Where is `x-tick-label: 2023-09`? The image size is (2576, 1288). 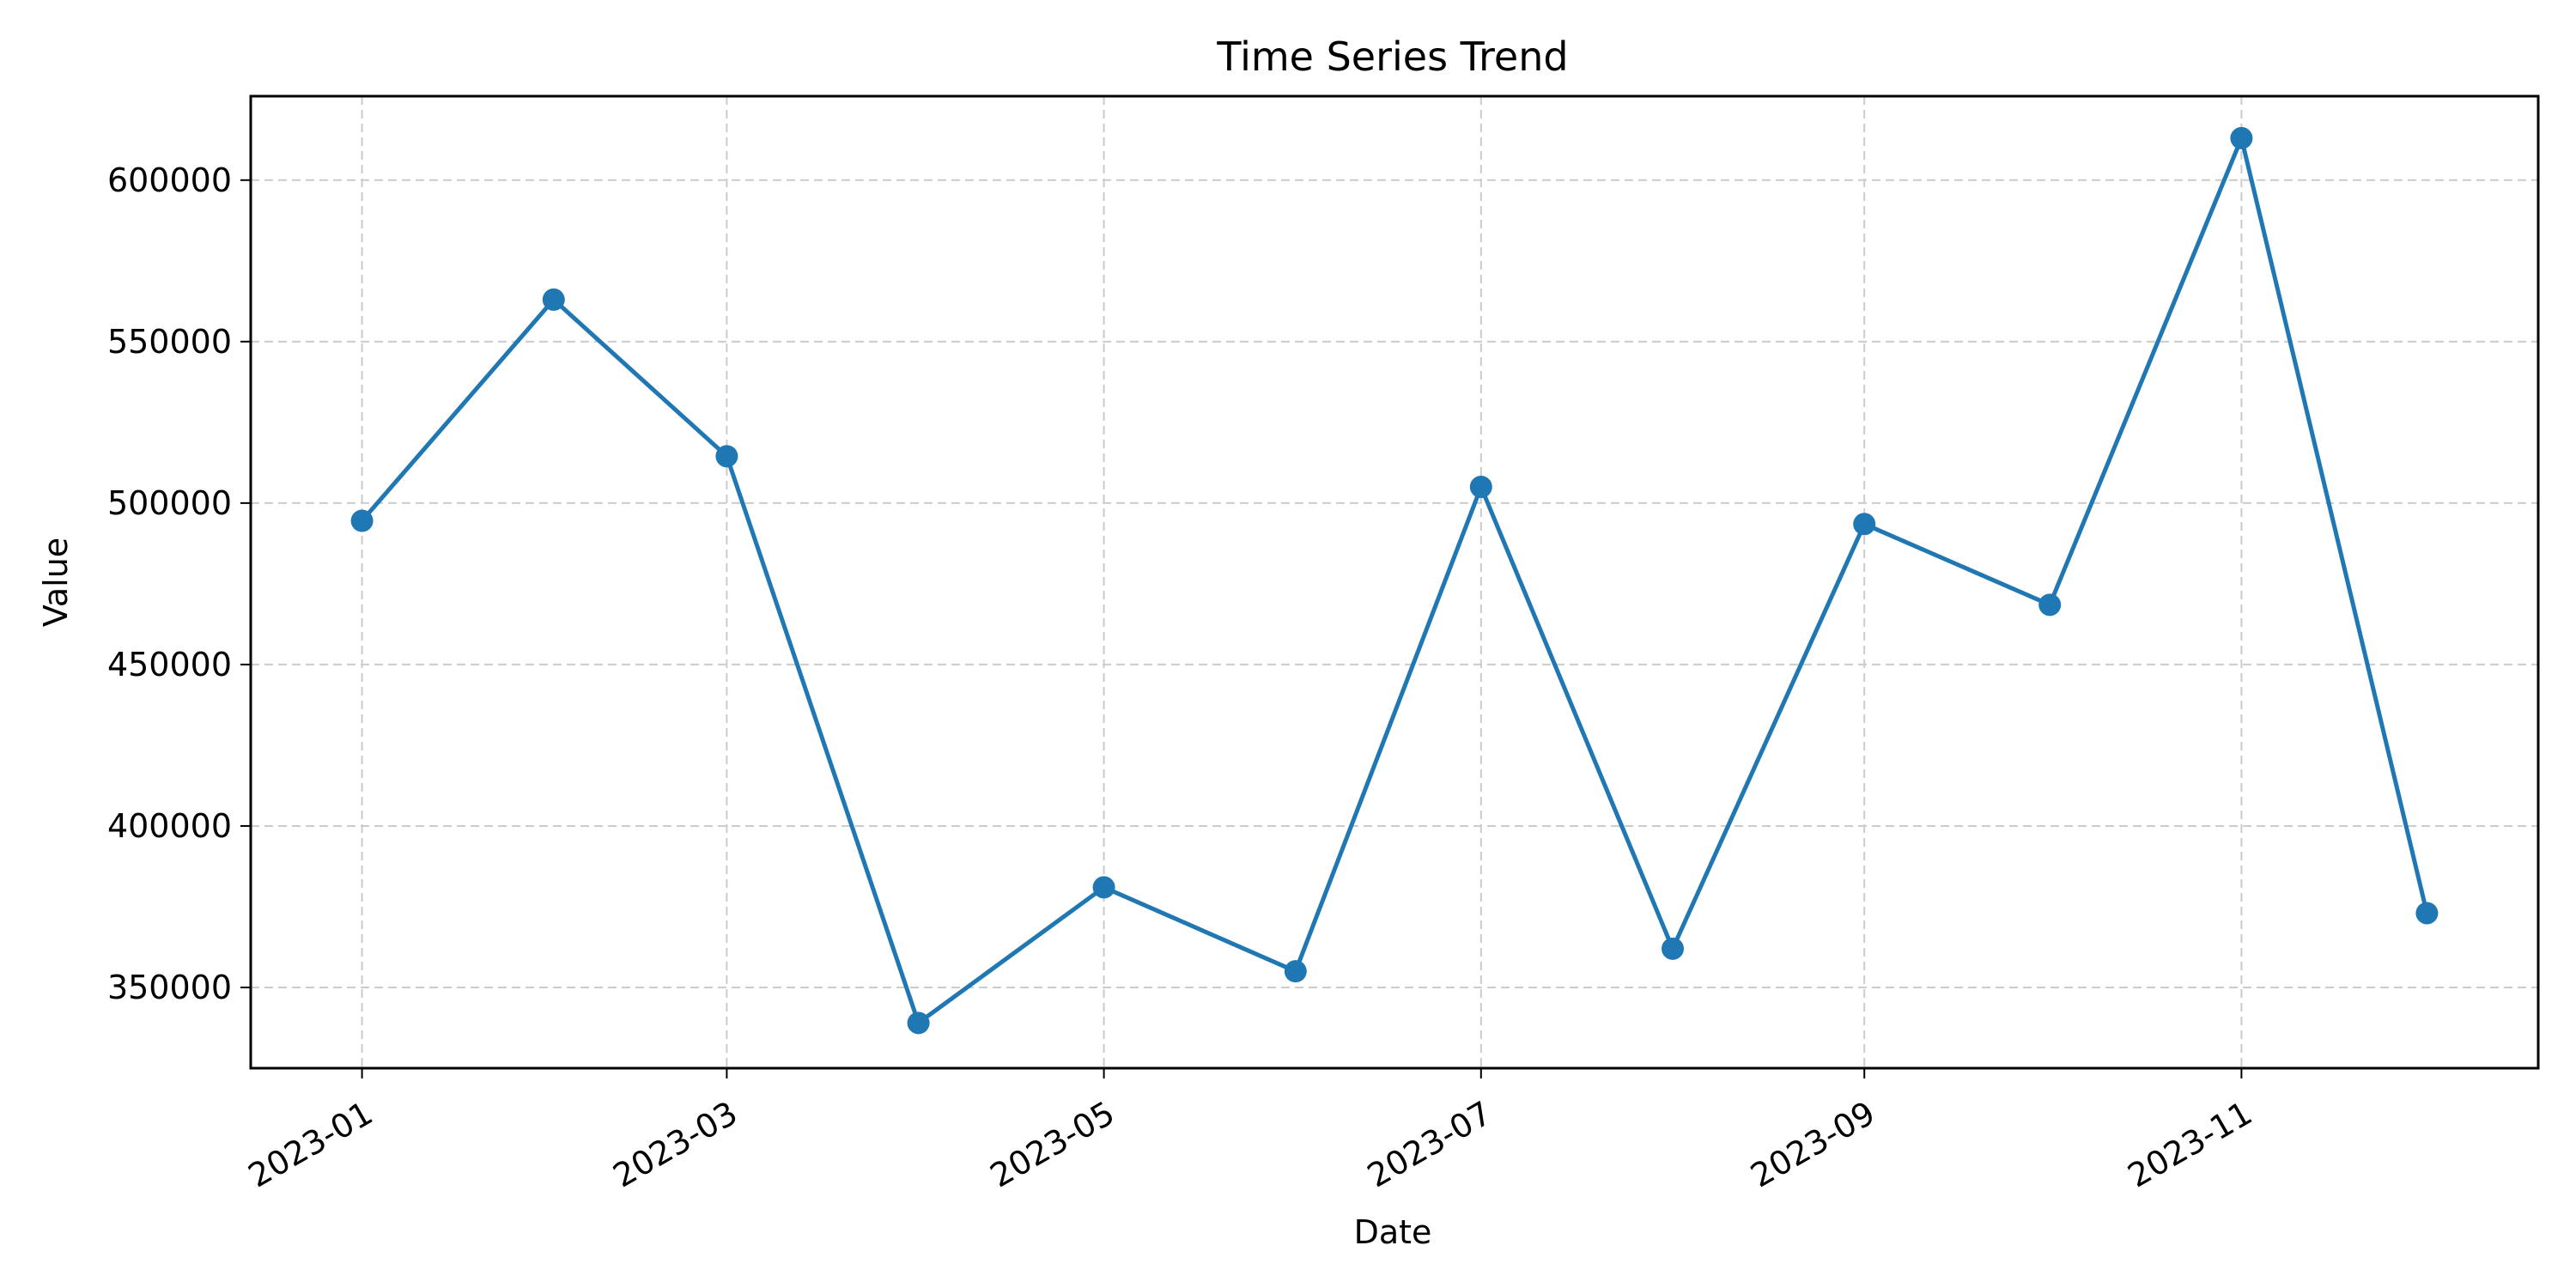
x-tick-label: 2023-09 is located at coordinates (1813, 1144).